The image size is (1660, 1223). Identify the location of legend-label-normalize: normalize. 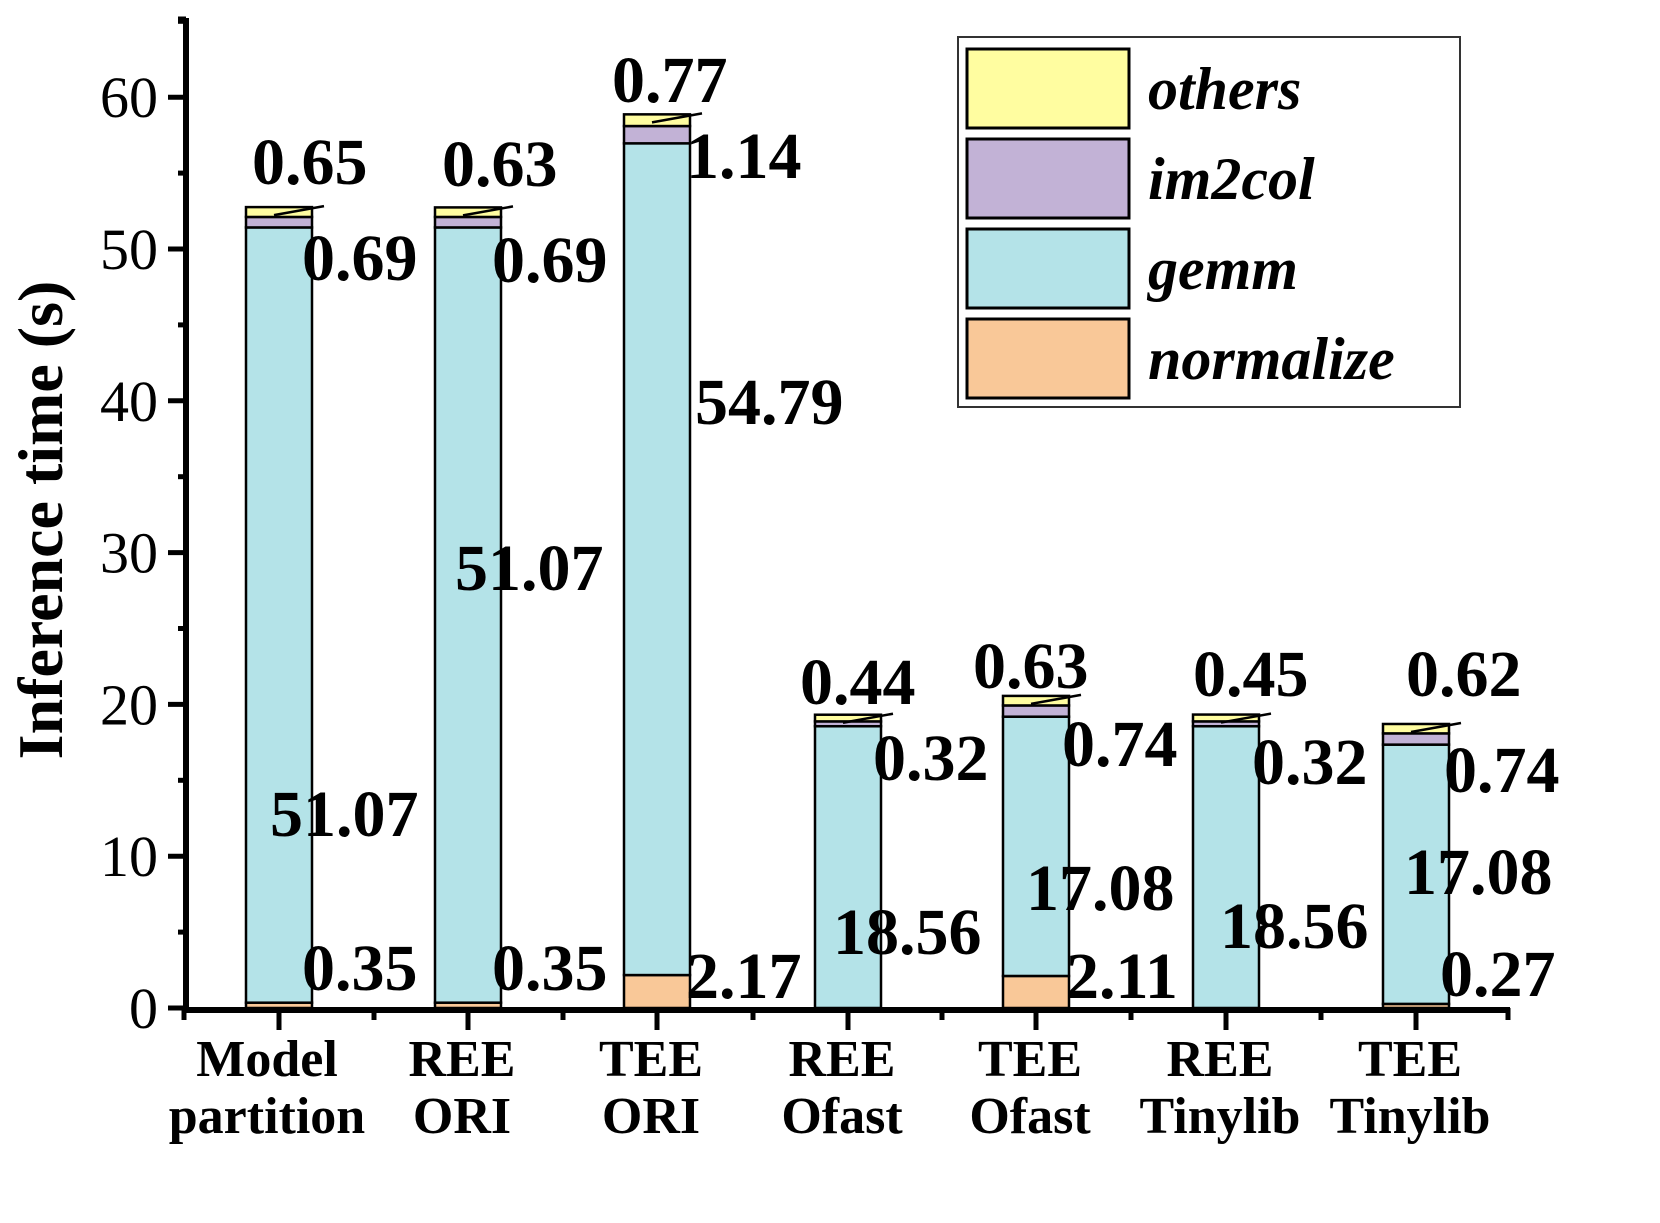
(1271, 359).